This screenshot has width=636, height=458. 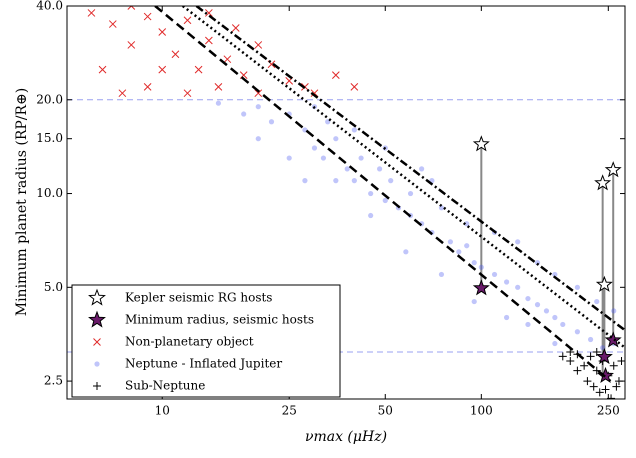 I want to click on y-tick-label: 40.0, so click(x=49, y=6).